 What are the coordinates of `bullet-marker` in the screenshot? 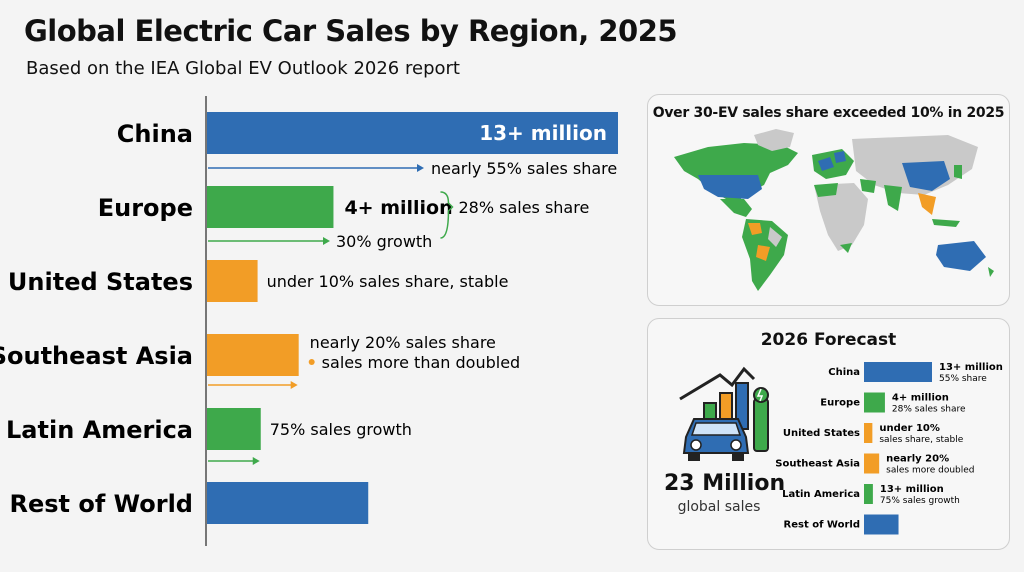 It's located at (311, 362).